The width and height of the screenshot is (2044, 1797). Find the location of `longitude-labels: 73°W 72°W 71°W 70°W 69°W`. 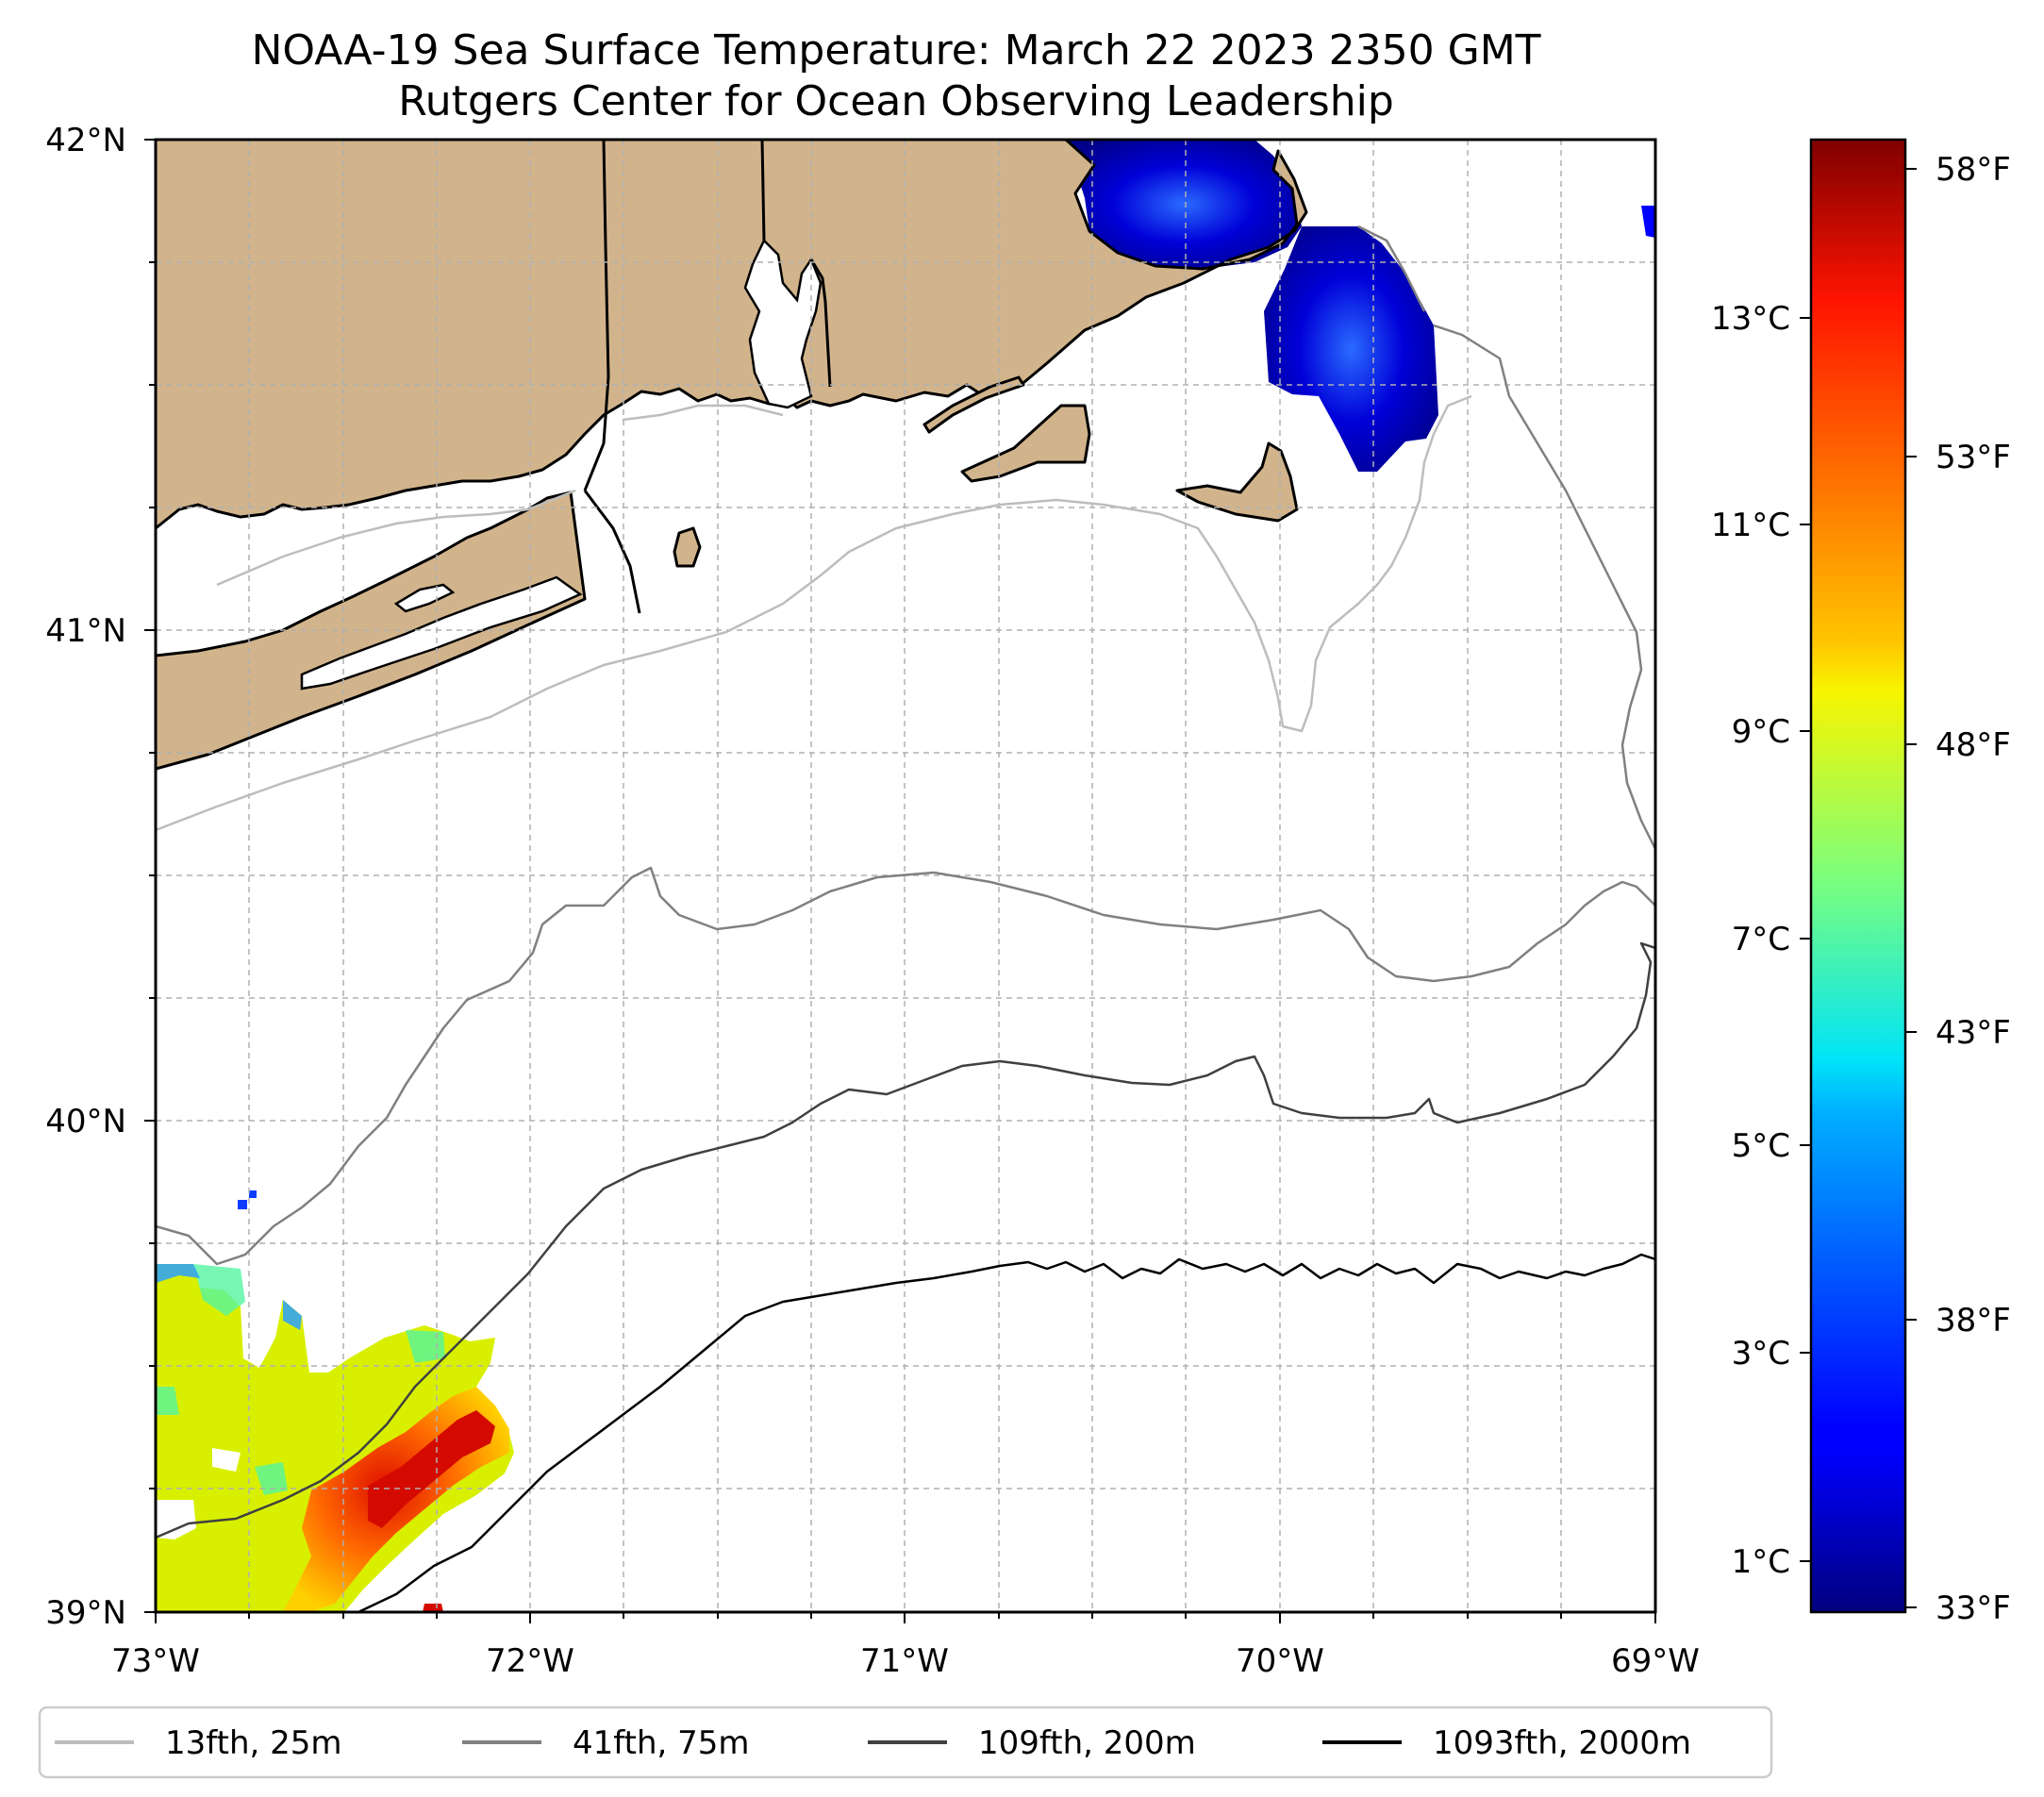

longitude-labels: 73°W 72°W 71°W 70°W 69°W is located at coordinates (905, 1661).